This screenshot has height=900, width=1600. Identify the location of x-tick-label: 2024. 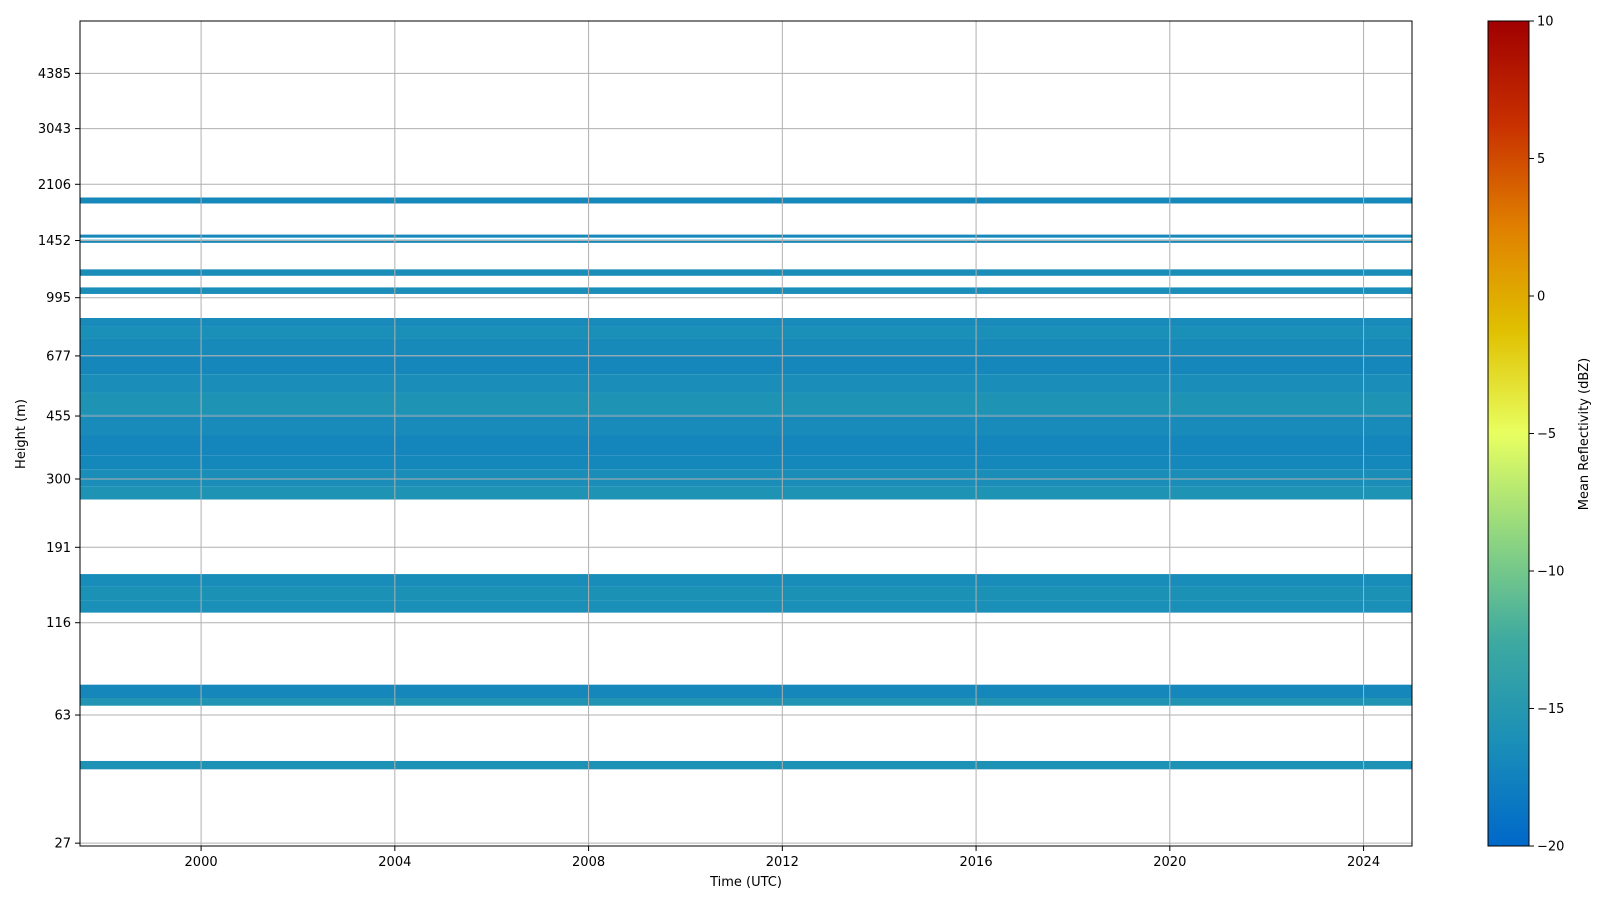
(1363, 862).